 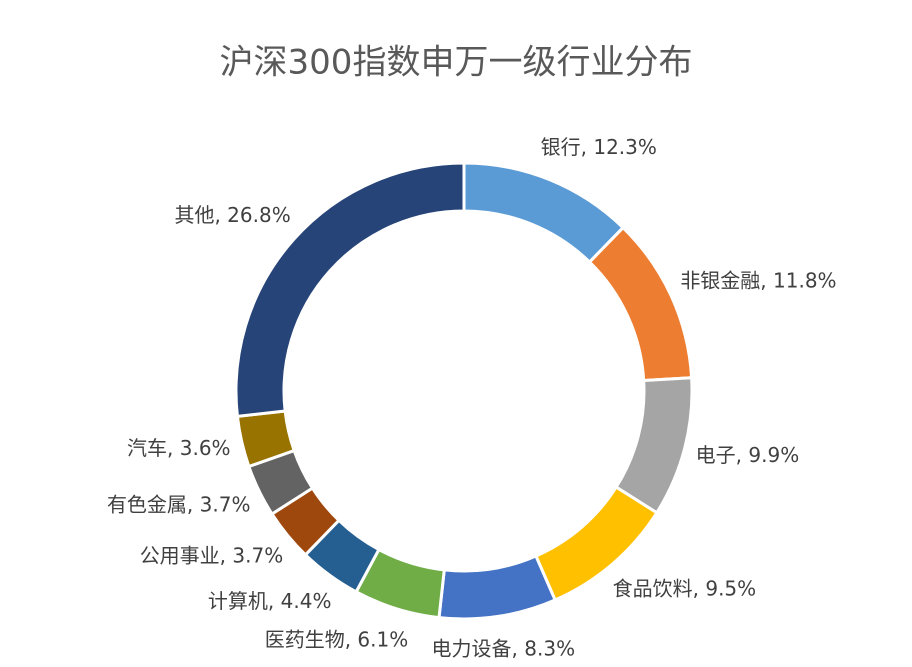 I want to click on data-label: 食品饮料, 9.5%, so click(x=685, y=588).